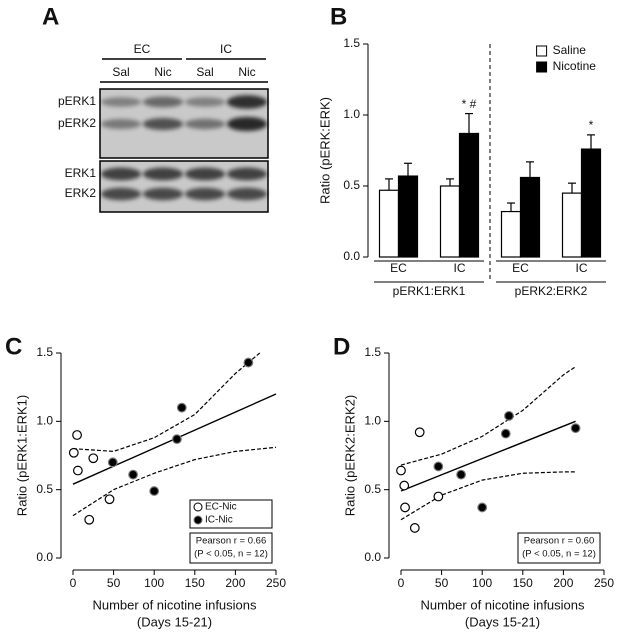 Image resolution: width=624 pixels, height=636 pixels. Describe the element at coordinates (469, 104) in the screenshot. I see `significance: * #` at that location.